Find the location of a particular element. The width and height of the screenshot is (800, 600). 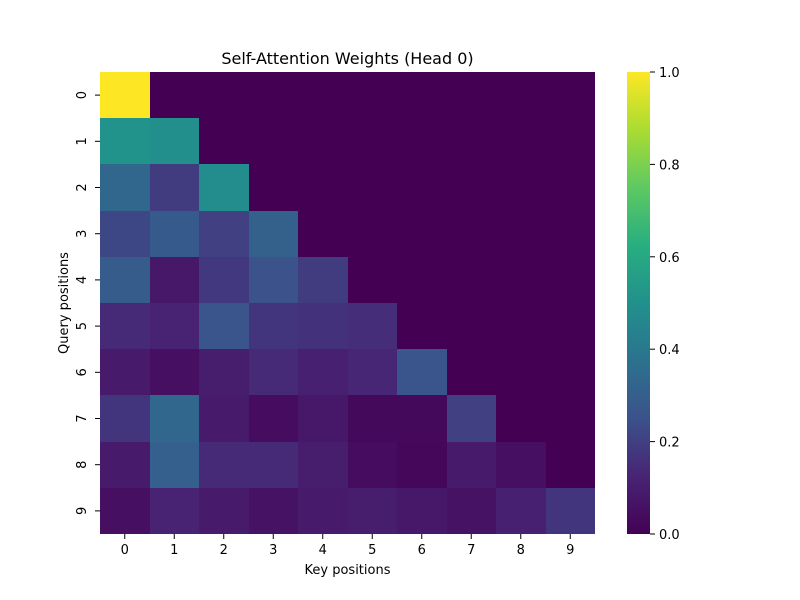

x-tick-label: 0 is located at coordinates (125, 550).